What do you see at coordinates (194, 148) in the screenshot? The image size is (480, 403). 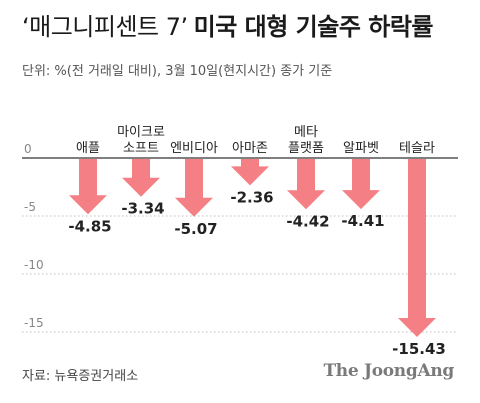 I see `category-label: 엔비디아` at bounding box center [194, 148].